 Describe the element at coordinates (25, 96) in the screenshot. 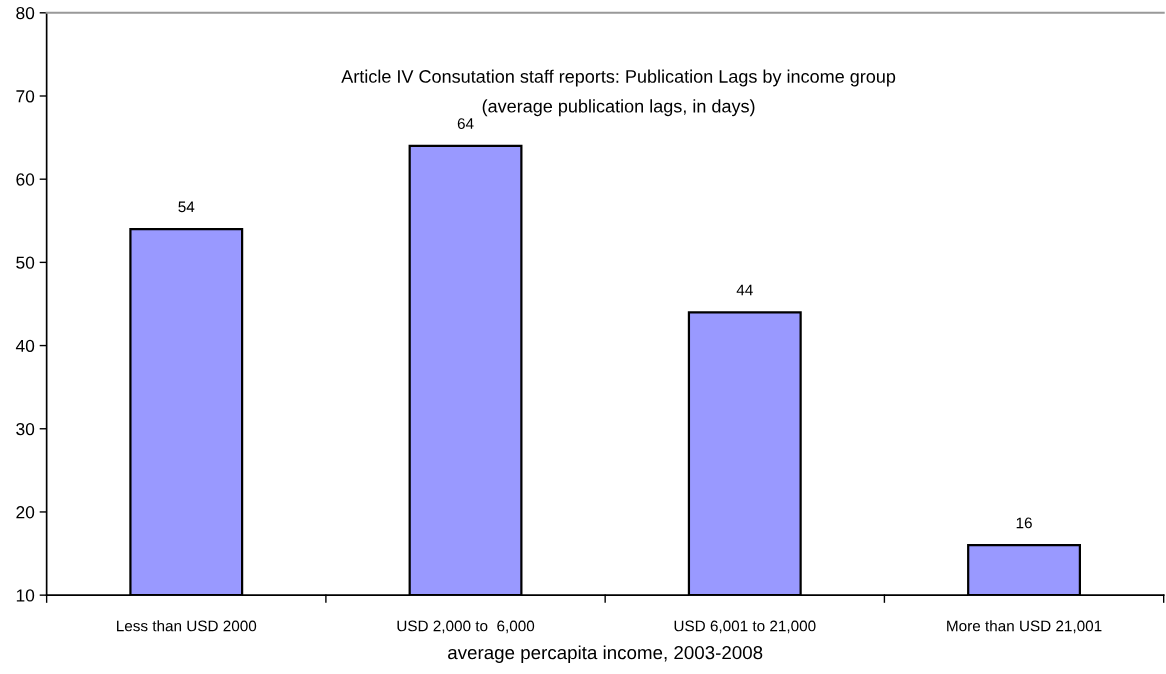

I see `y-tick-label: 70` at that location.